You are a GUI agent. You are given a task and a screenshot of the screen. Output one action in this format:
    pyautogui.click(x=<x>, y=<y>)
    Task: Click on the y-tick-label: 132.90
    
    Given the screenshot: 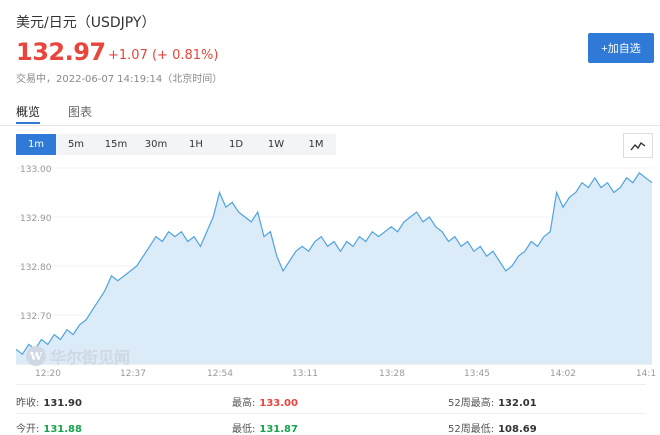 What is the action you would take?
    pyautogui.click(x=36, y=219)
    